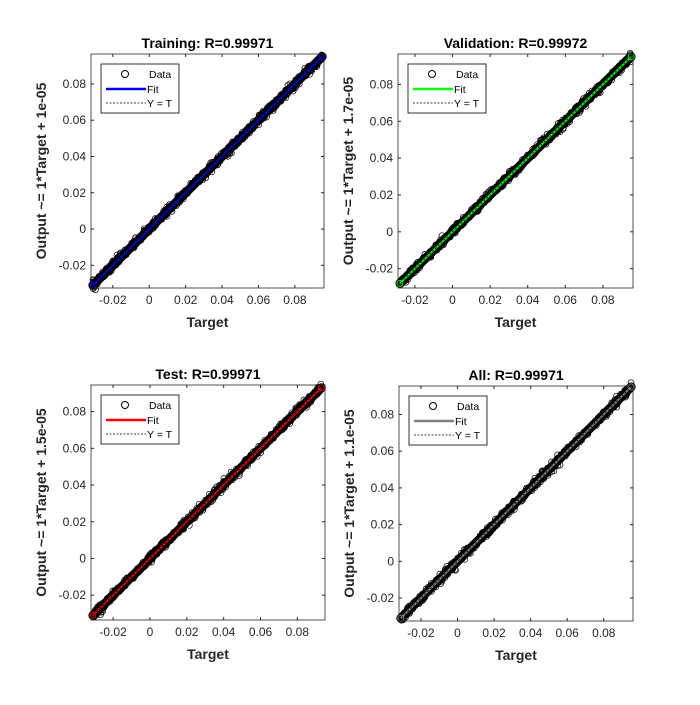 This screenshot has width=700, height=705. Describe the element at coordinates (349, 503) in the screenshot. I see `y-axis-label: Output ~= 1*Target + 1.1e-05` at that location.